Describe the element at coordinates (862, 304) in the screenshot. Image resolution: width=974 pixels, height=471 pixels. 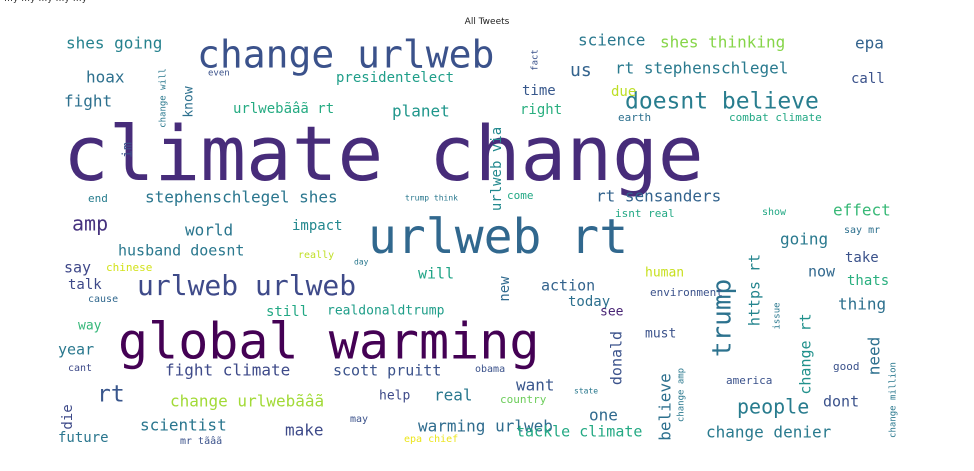
I see `cloud-word: thing` at that location.